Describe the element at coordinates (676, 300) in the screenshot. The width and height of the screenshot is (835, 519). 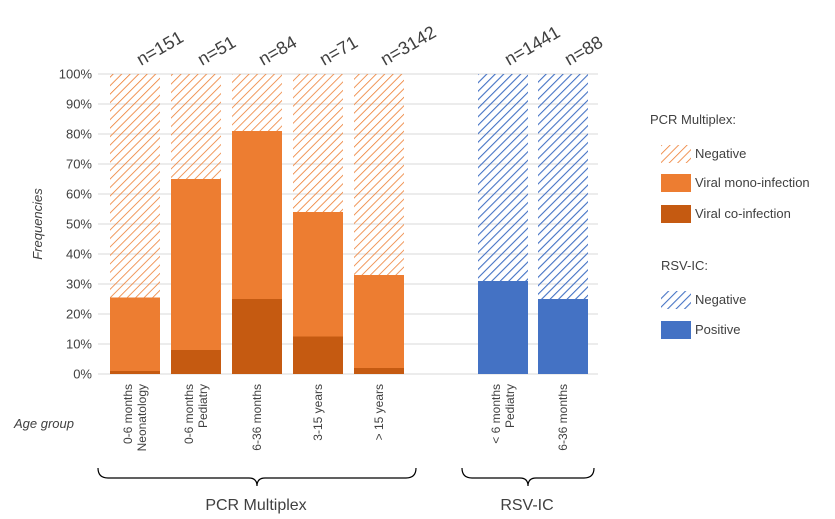
I see `legend-swatch-rsv-negative` at that location.